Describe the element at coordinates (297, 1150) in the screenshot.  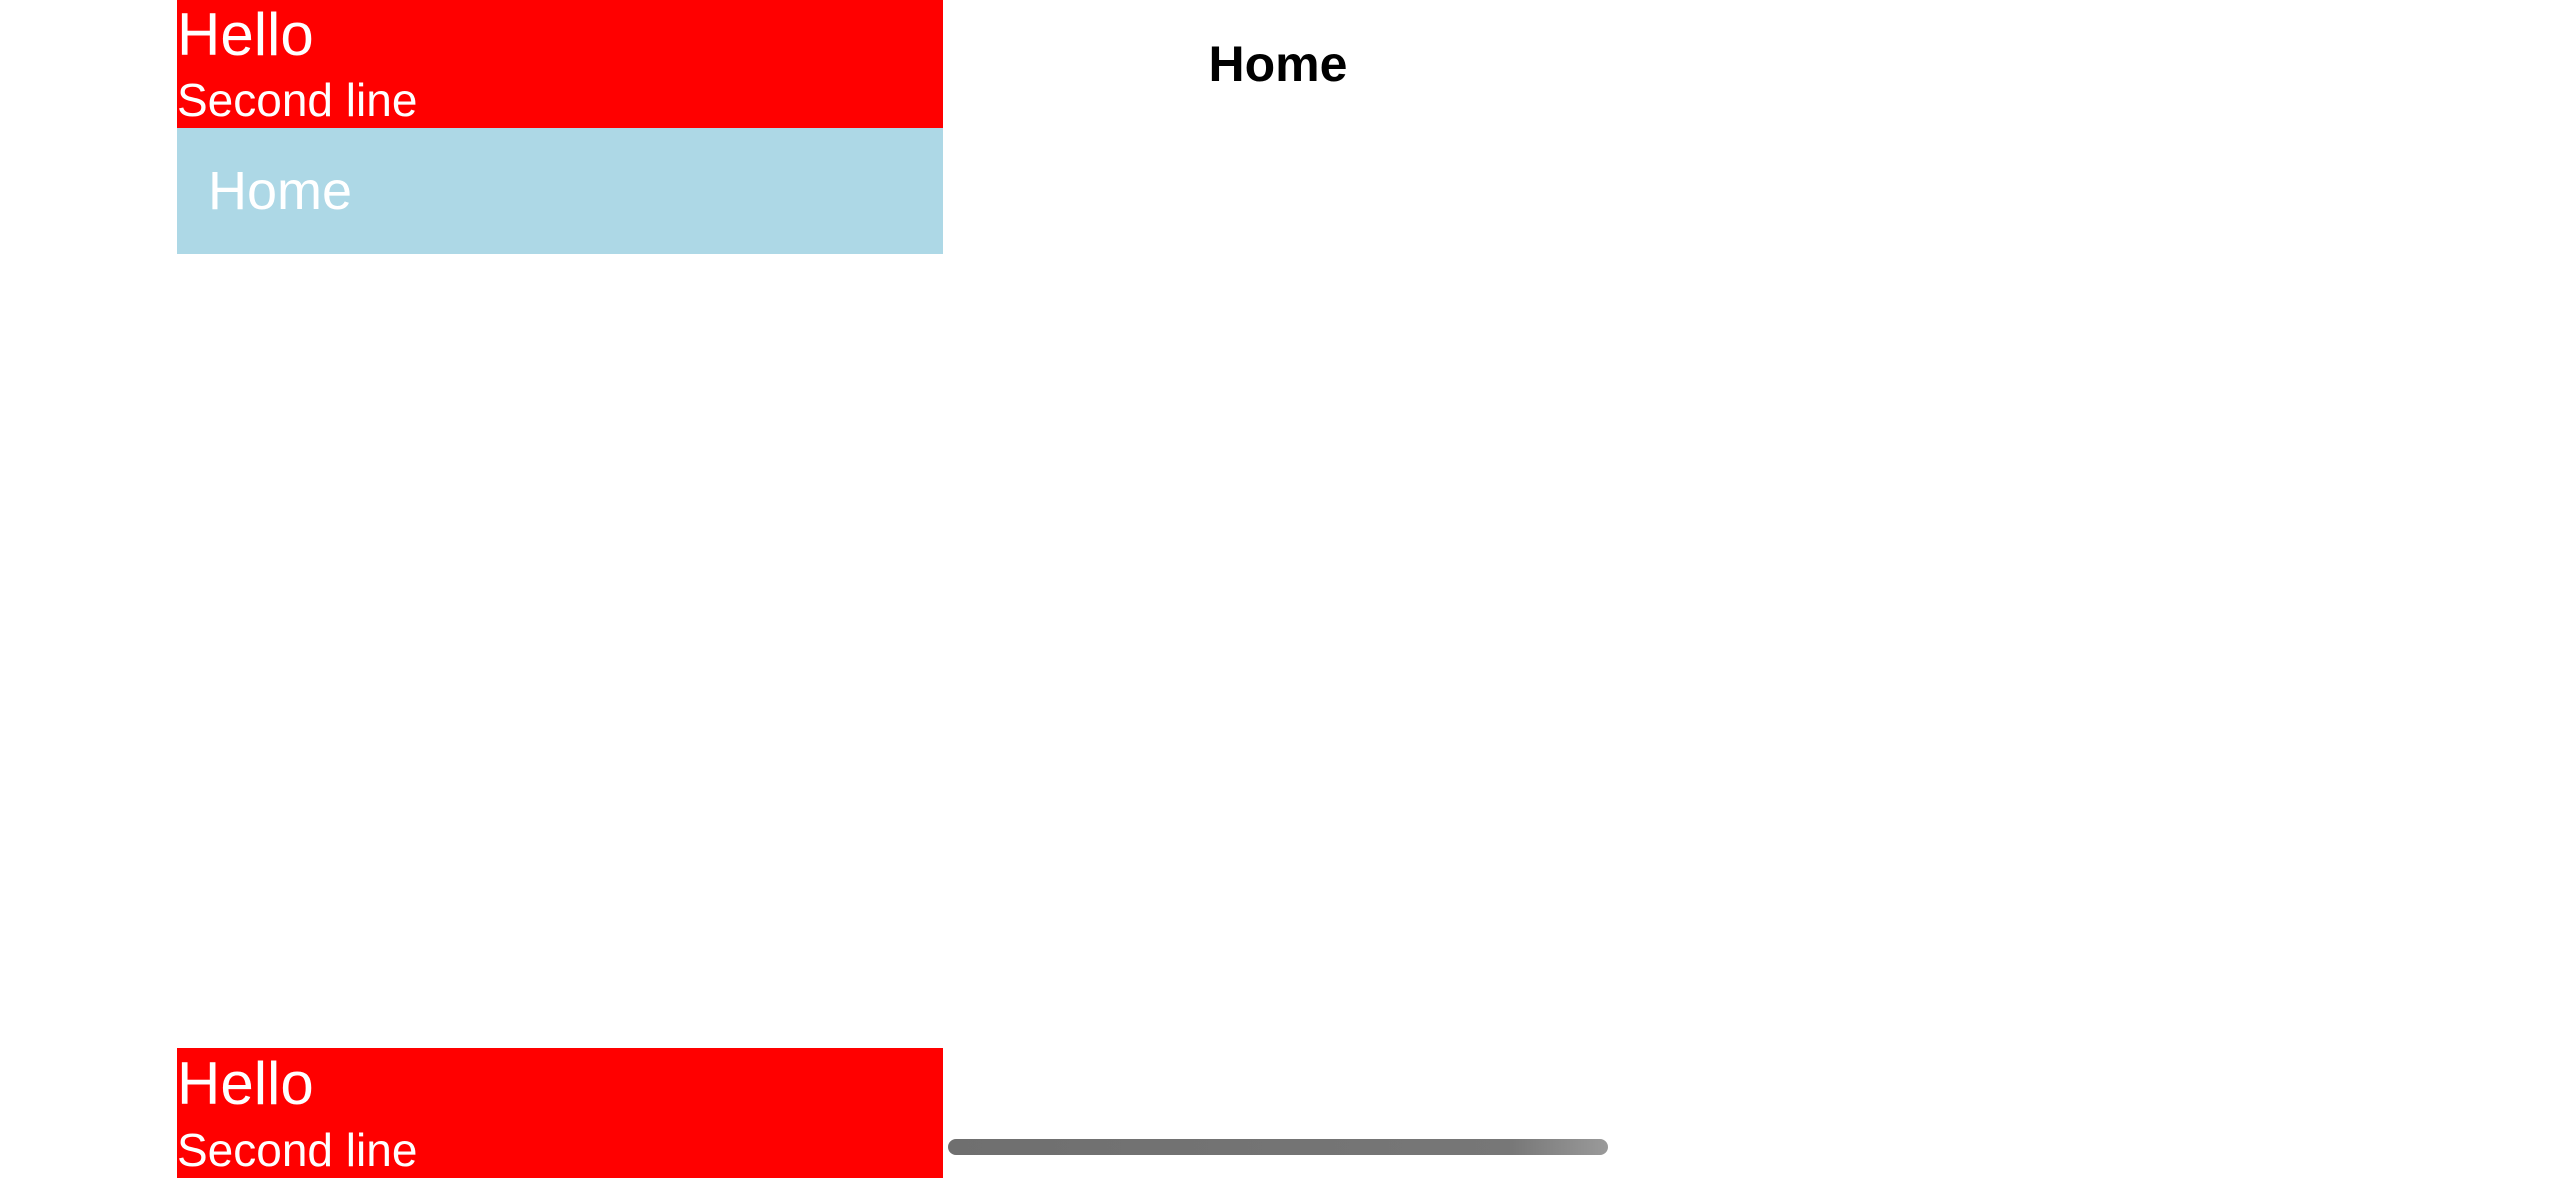
I see `flyout-footer-subtitle: Second line` at that location.